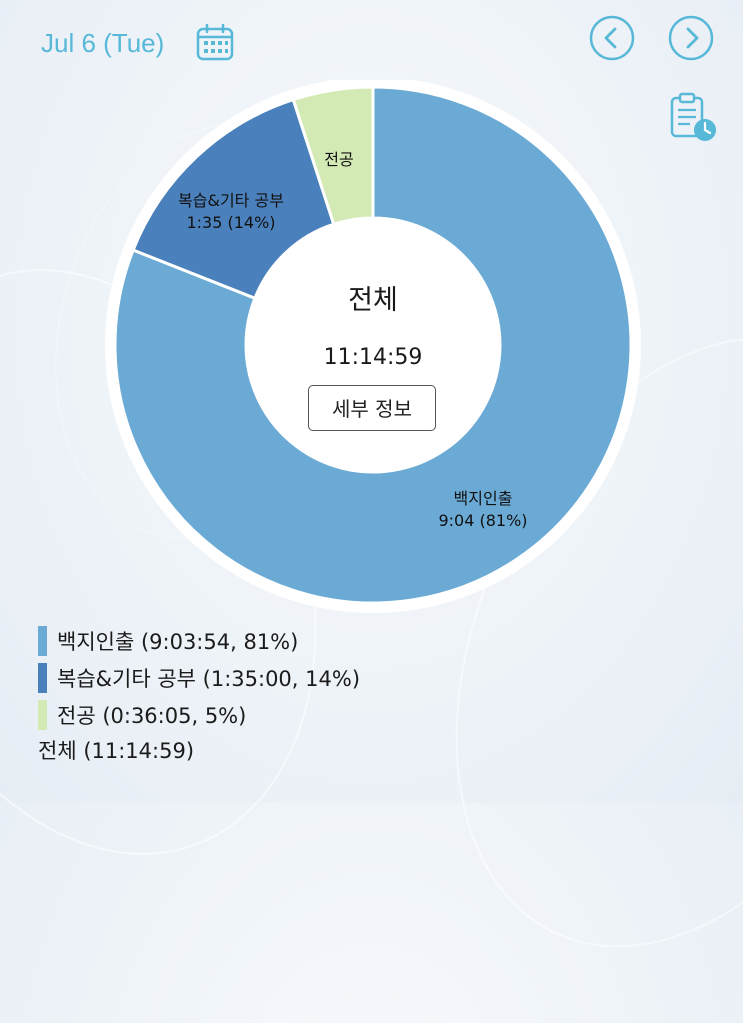  I want to click on slice-label-name: 전공, so click(339, 159).